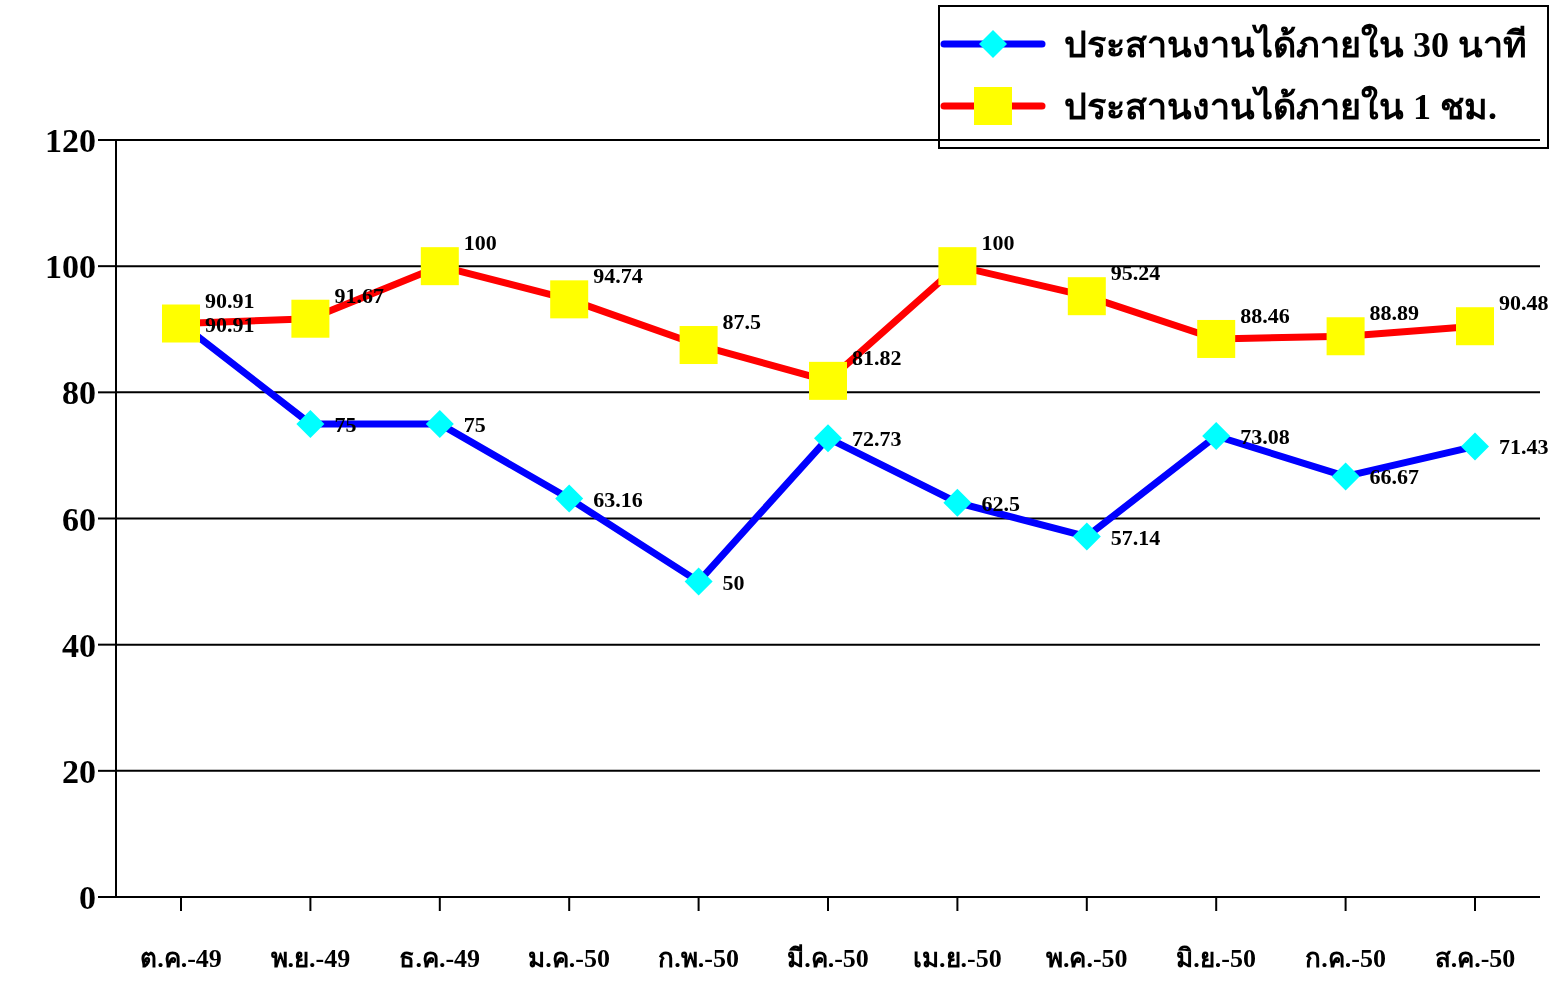  Describe the element at coordinates (70, 141) in the screenshot. I see `y-tick-label: 120` at that location.